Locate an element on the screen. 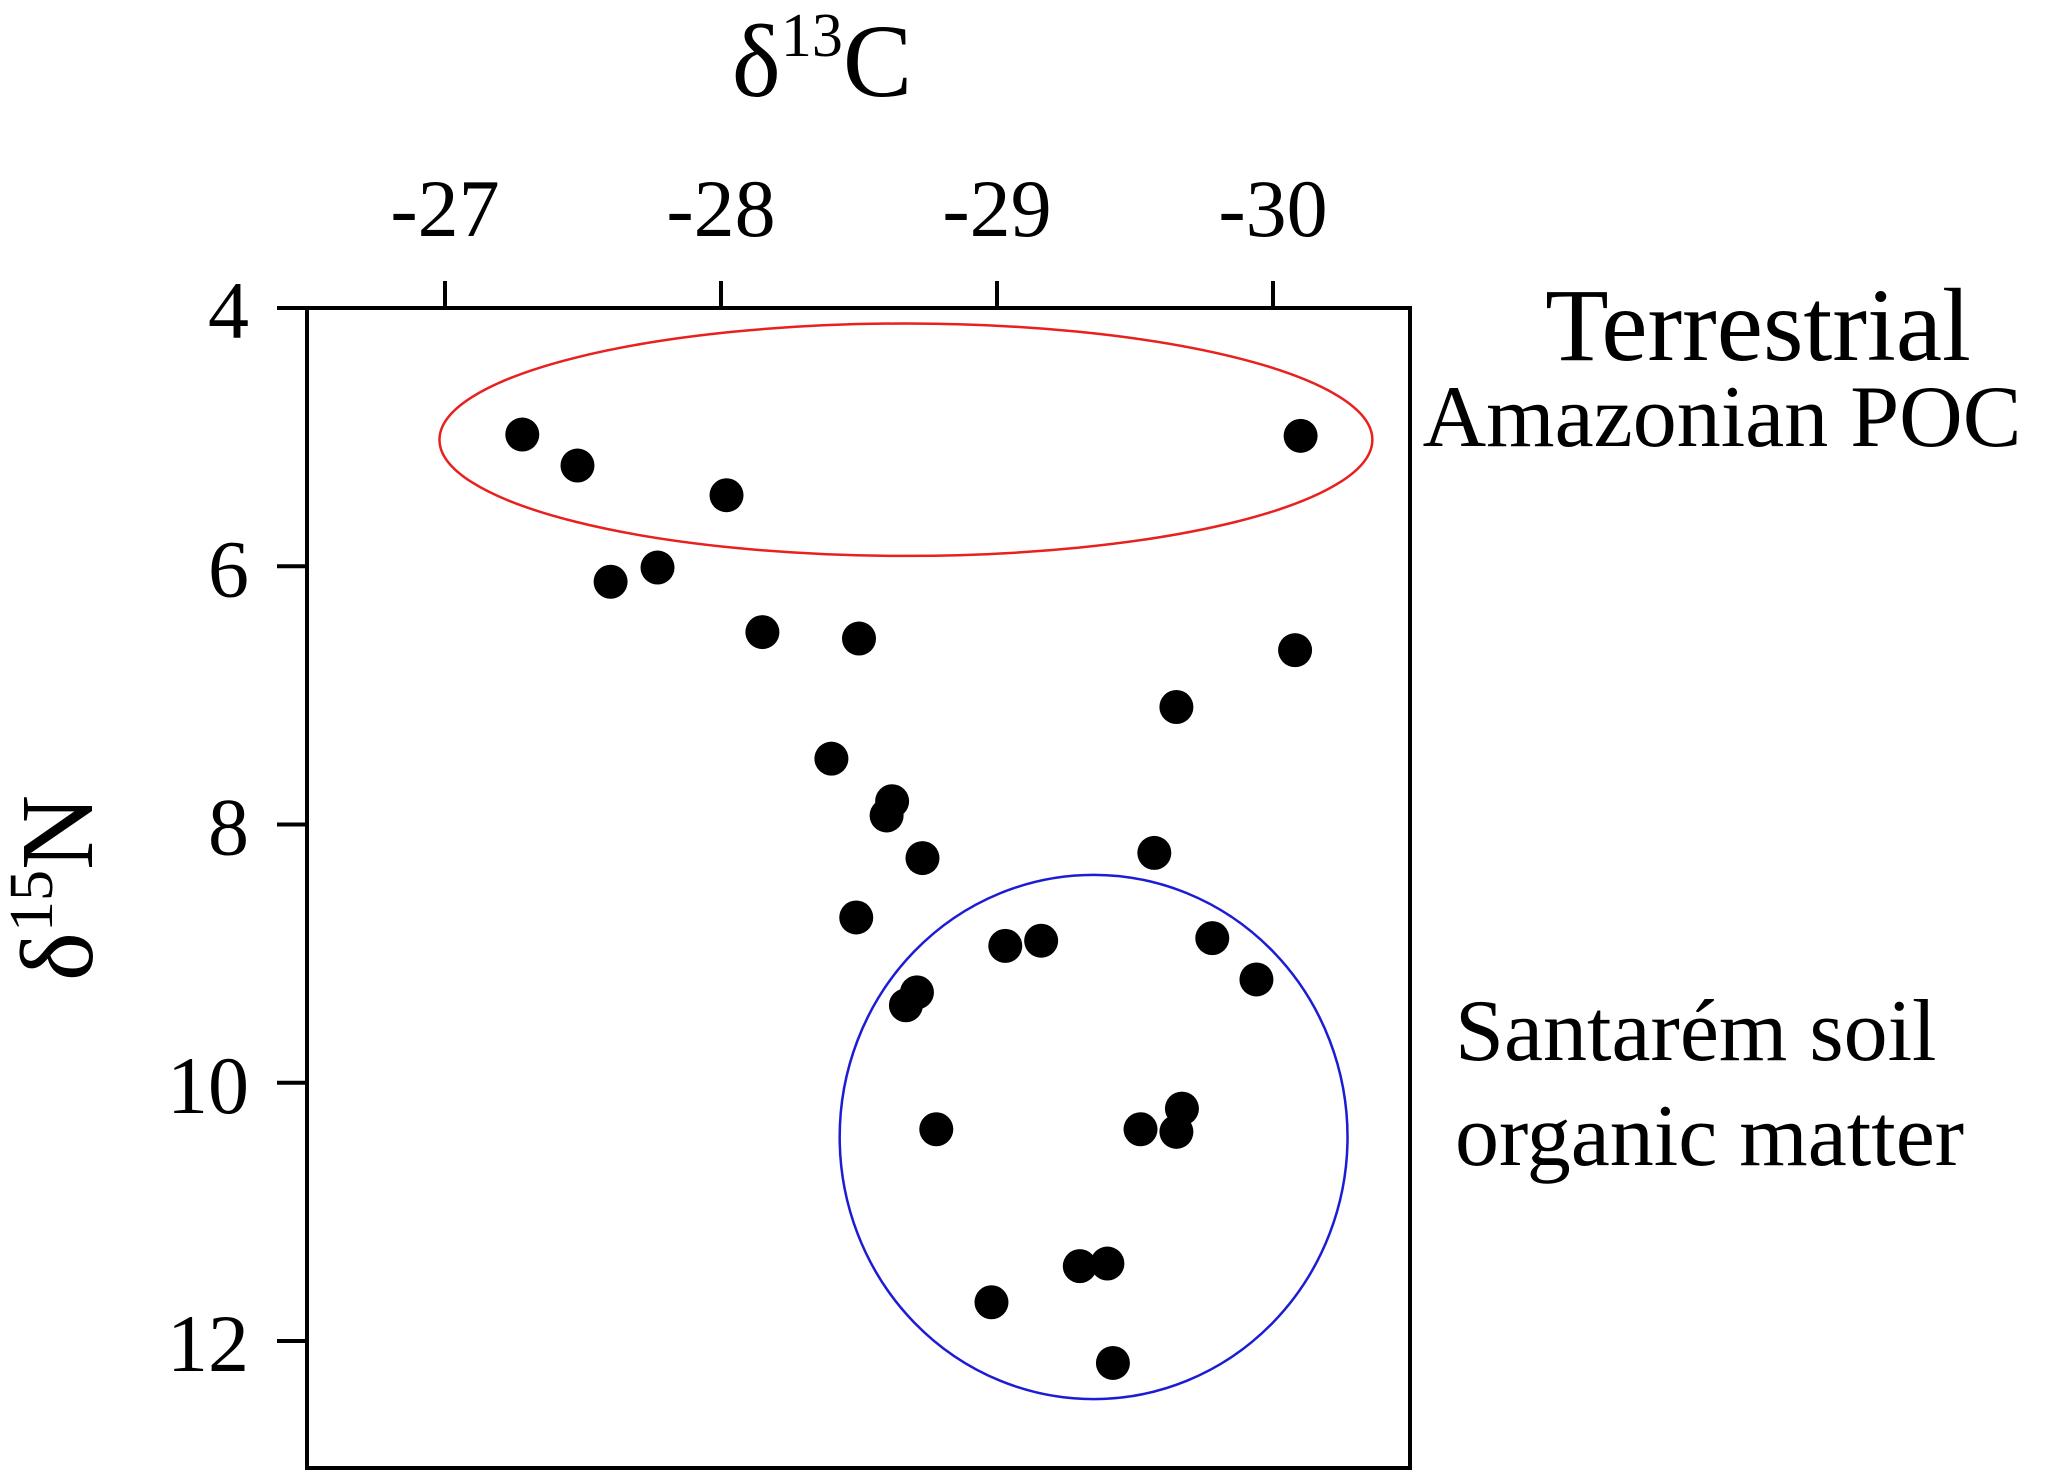  y-tick-label: 8 is located at coordinates (228, 827).